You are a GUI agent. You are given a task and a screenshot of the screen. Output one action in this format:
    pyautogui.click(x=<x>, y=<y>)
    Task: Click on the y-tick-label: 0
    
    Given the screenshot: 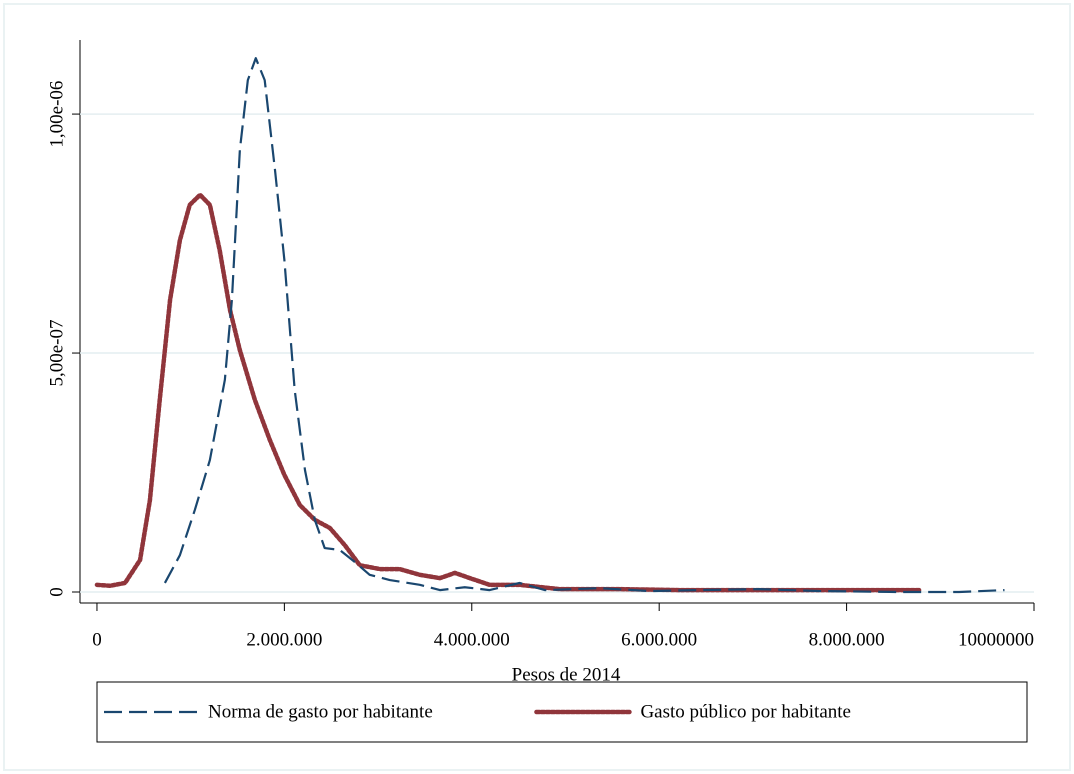 What is the action you would take?
    pyautogui.click(x=56, y=592)
    